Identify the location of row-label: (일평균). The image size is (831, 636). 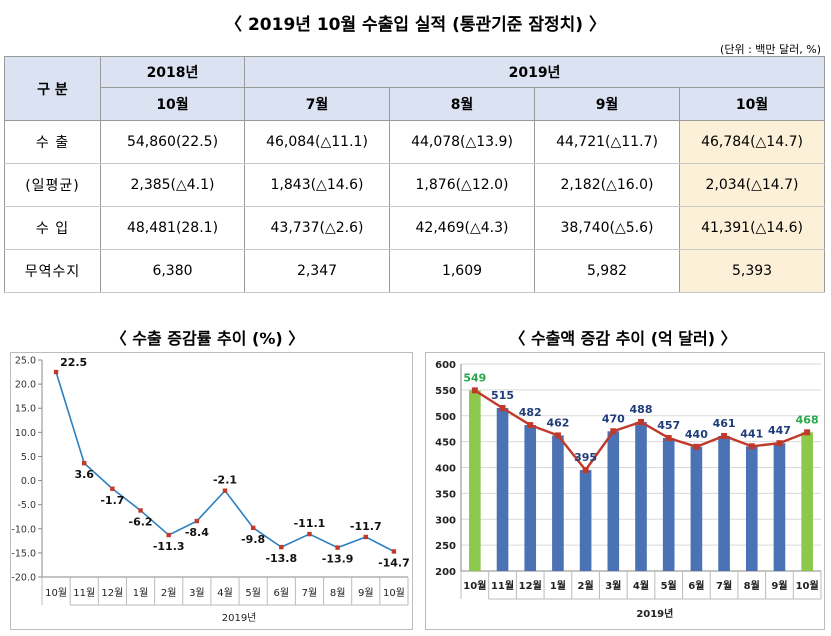
(52, 185).